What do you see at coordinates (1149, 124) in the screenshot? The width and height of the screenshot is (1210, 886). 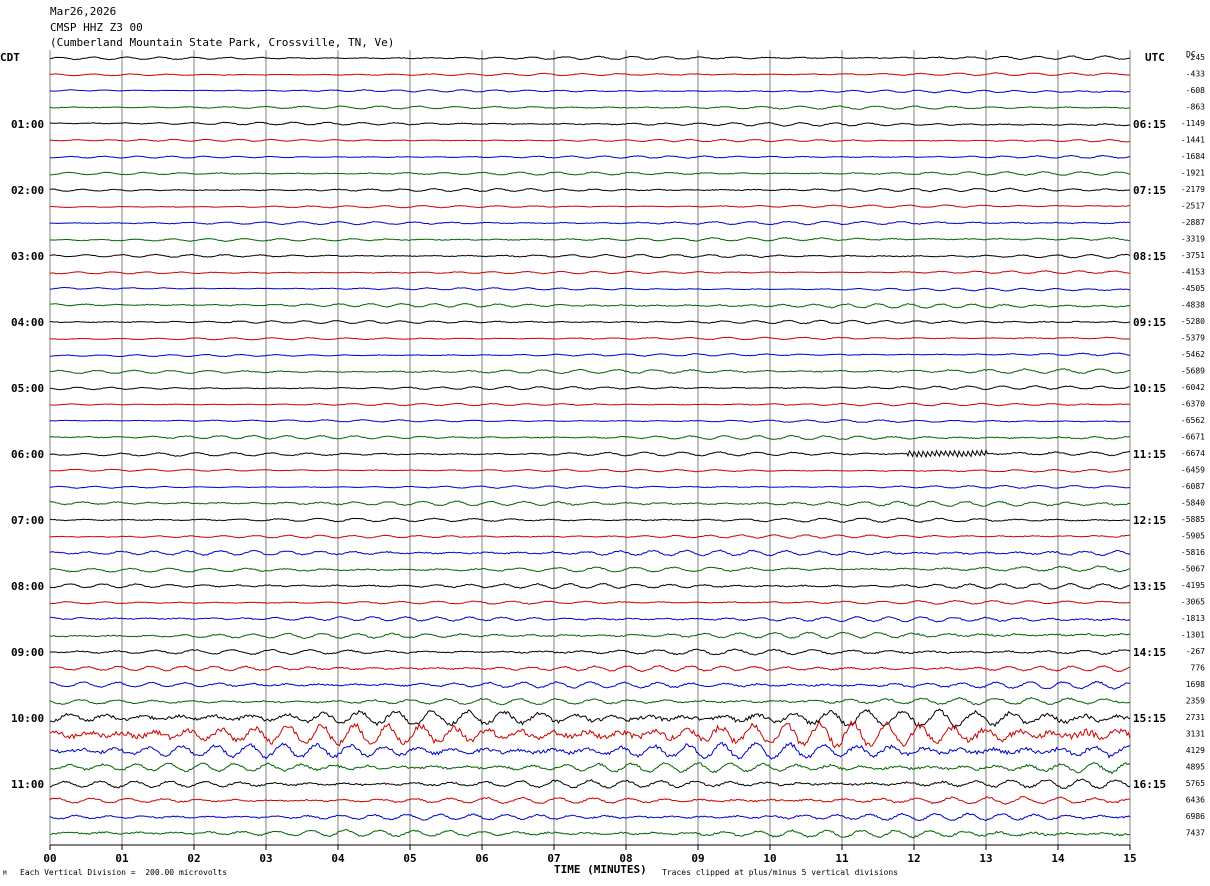 I see `right-hour-label: 06:15` at bounding box center [1149, 124].